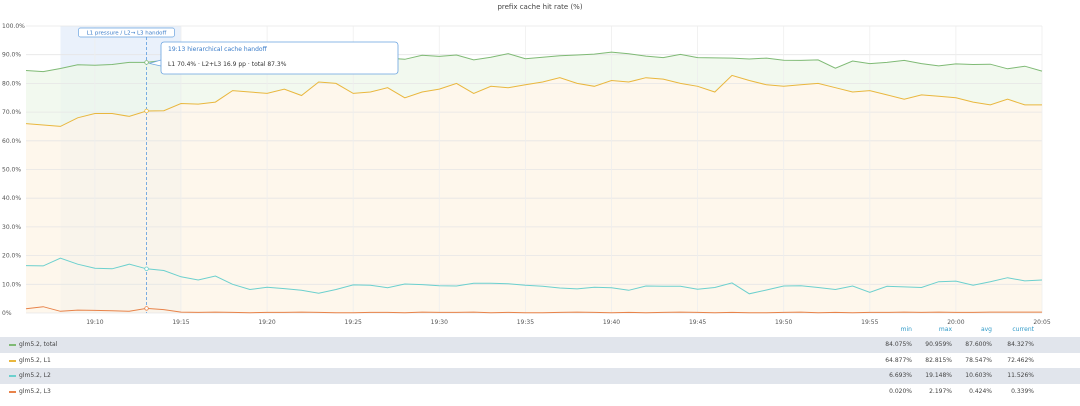 This screenshot has width=1080, height=406. Describe the element at coordinates (11, 170) in the screenshot. I see `y-tick-label: 50.0%` at that location.